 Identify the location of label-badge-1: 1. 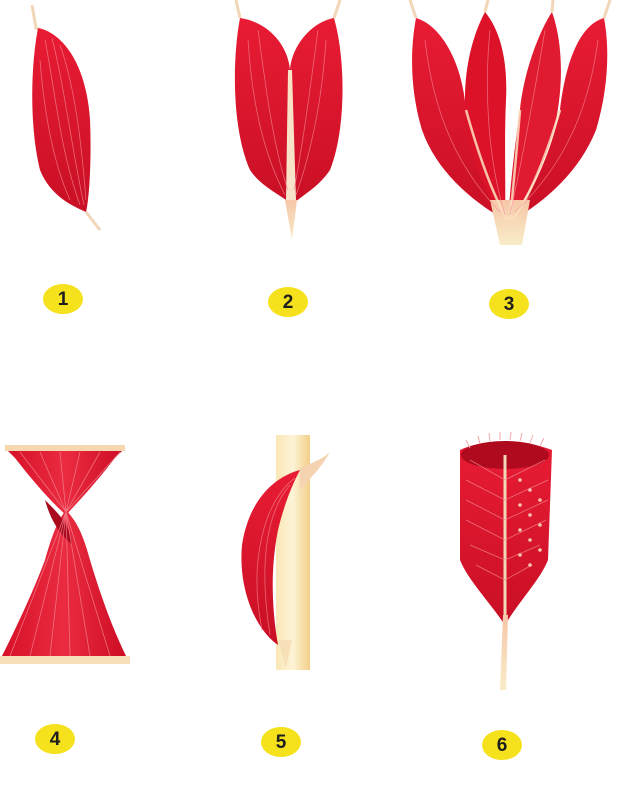
(63, 299).